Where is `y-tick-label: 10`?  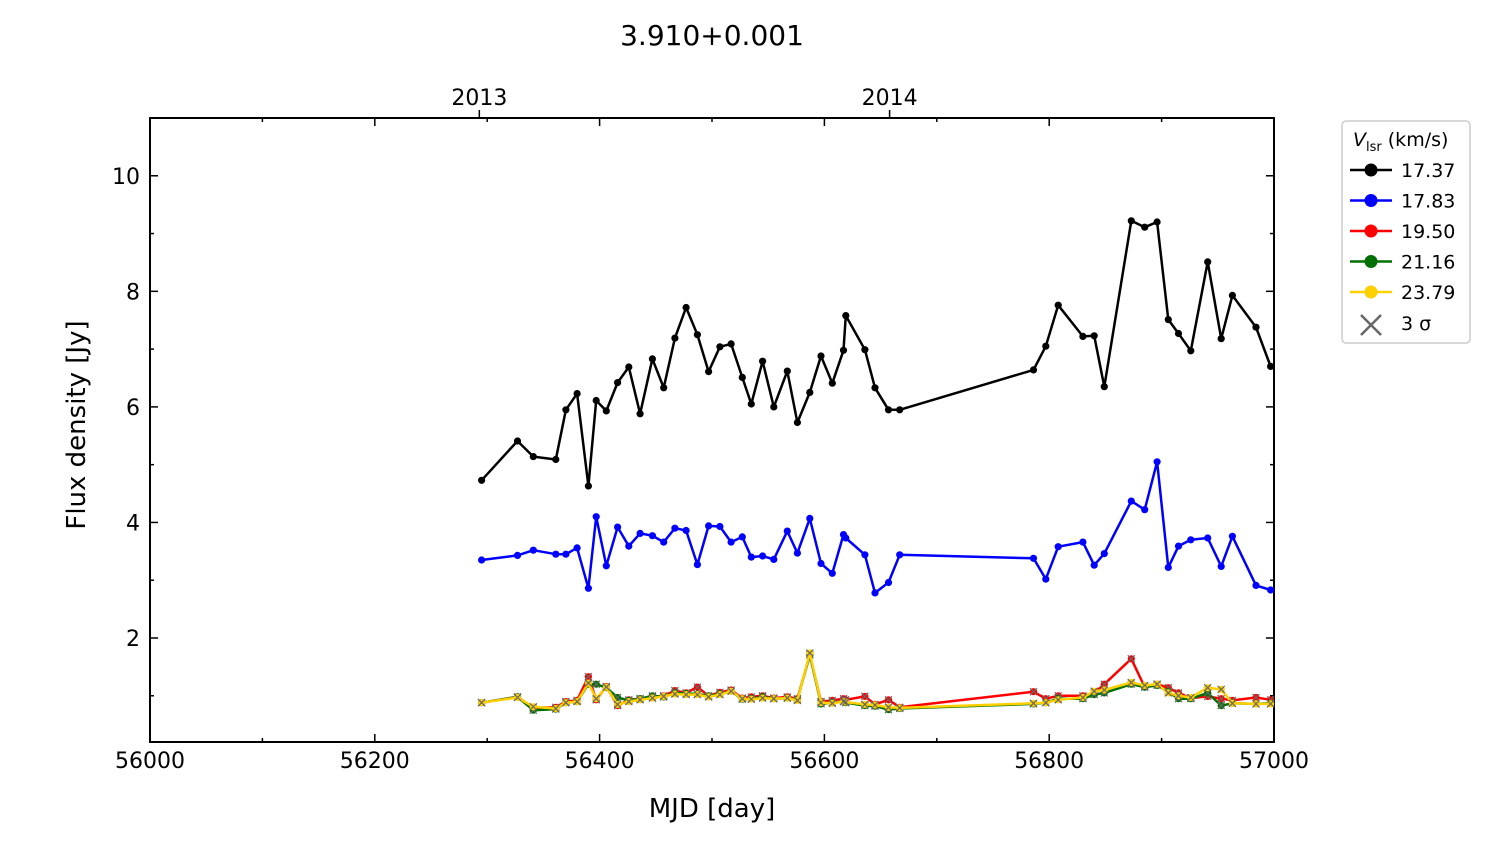
y-tick-label: 10 is located at coordinates (126, 177).